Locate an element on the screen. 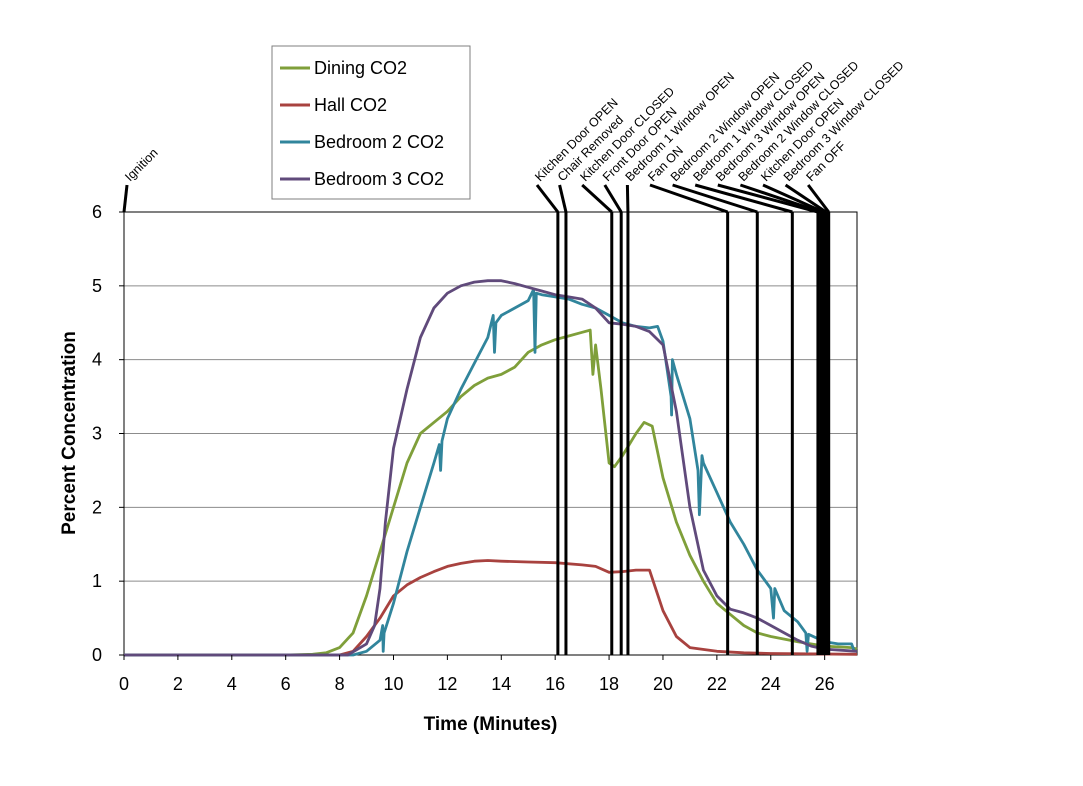 This screenshot has height=786, width=1083. y-tick-label: 6 is located at coordinates (97, 212).